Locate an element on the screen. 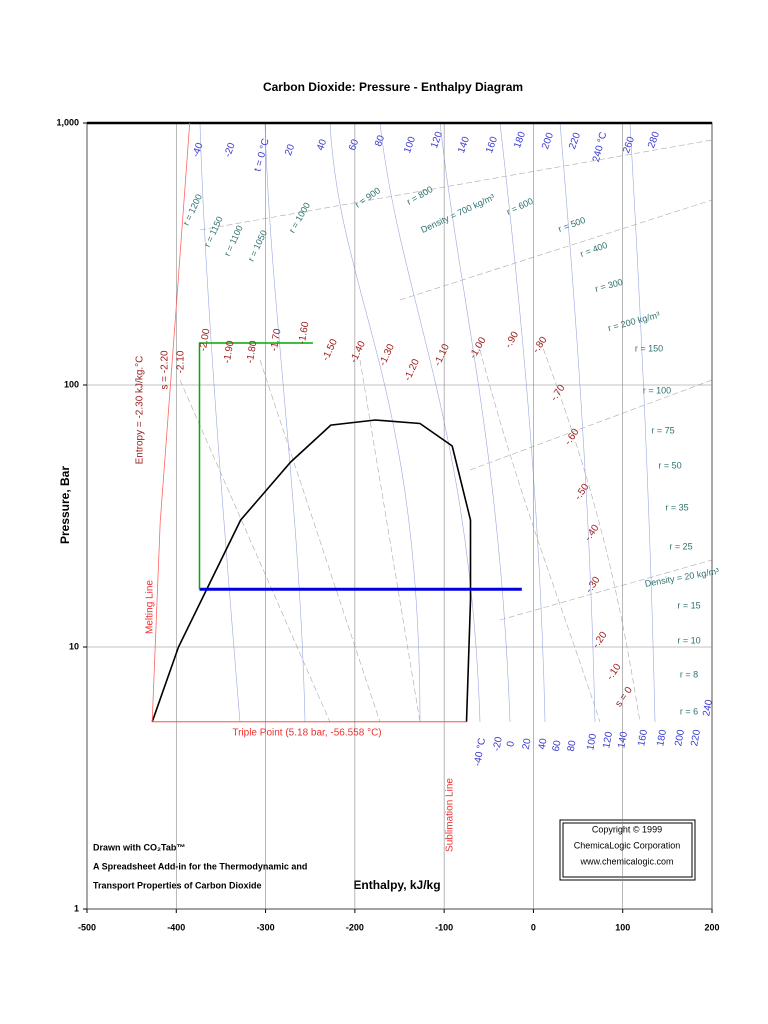 This screenshot has height=1024, width=768. isotherm-label: 220 is located at coordinates (696, 737).